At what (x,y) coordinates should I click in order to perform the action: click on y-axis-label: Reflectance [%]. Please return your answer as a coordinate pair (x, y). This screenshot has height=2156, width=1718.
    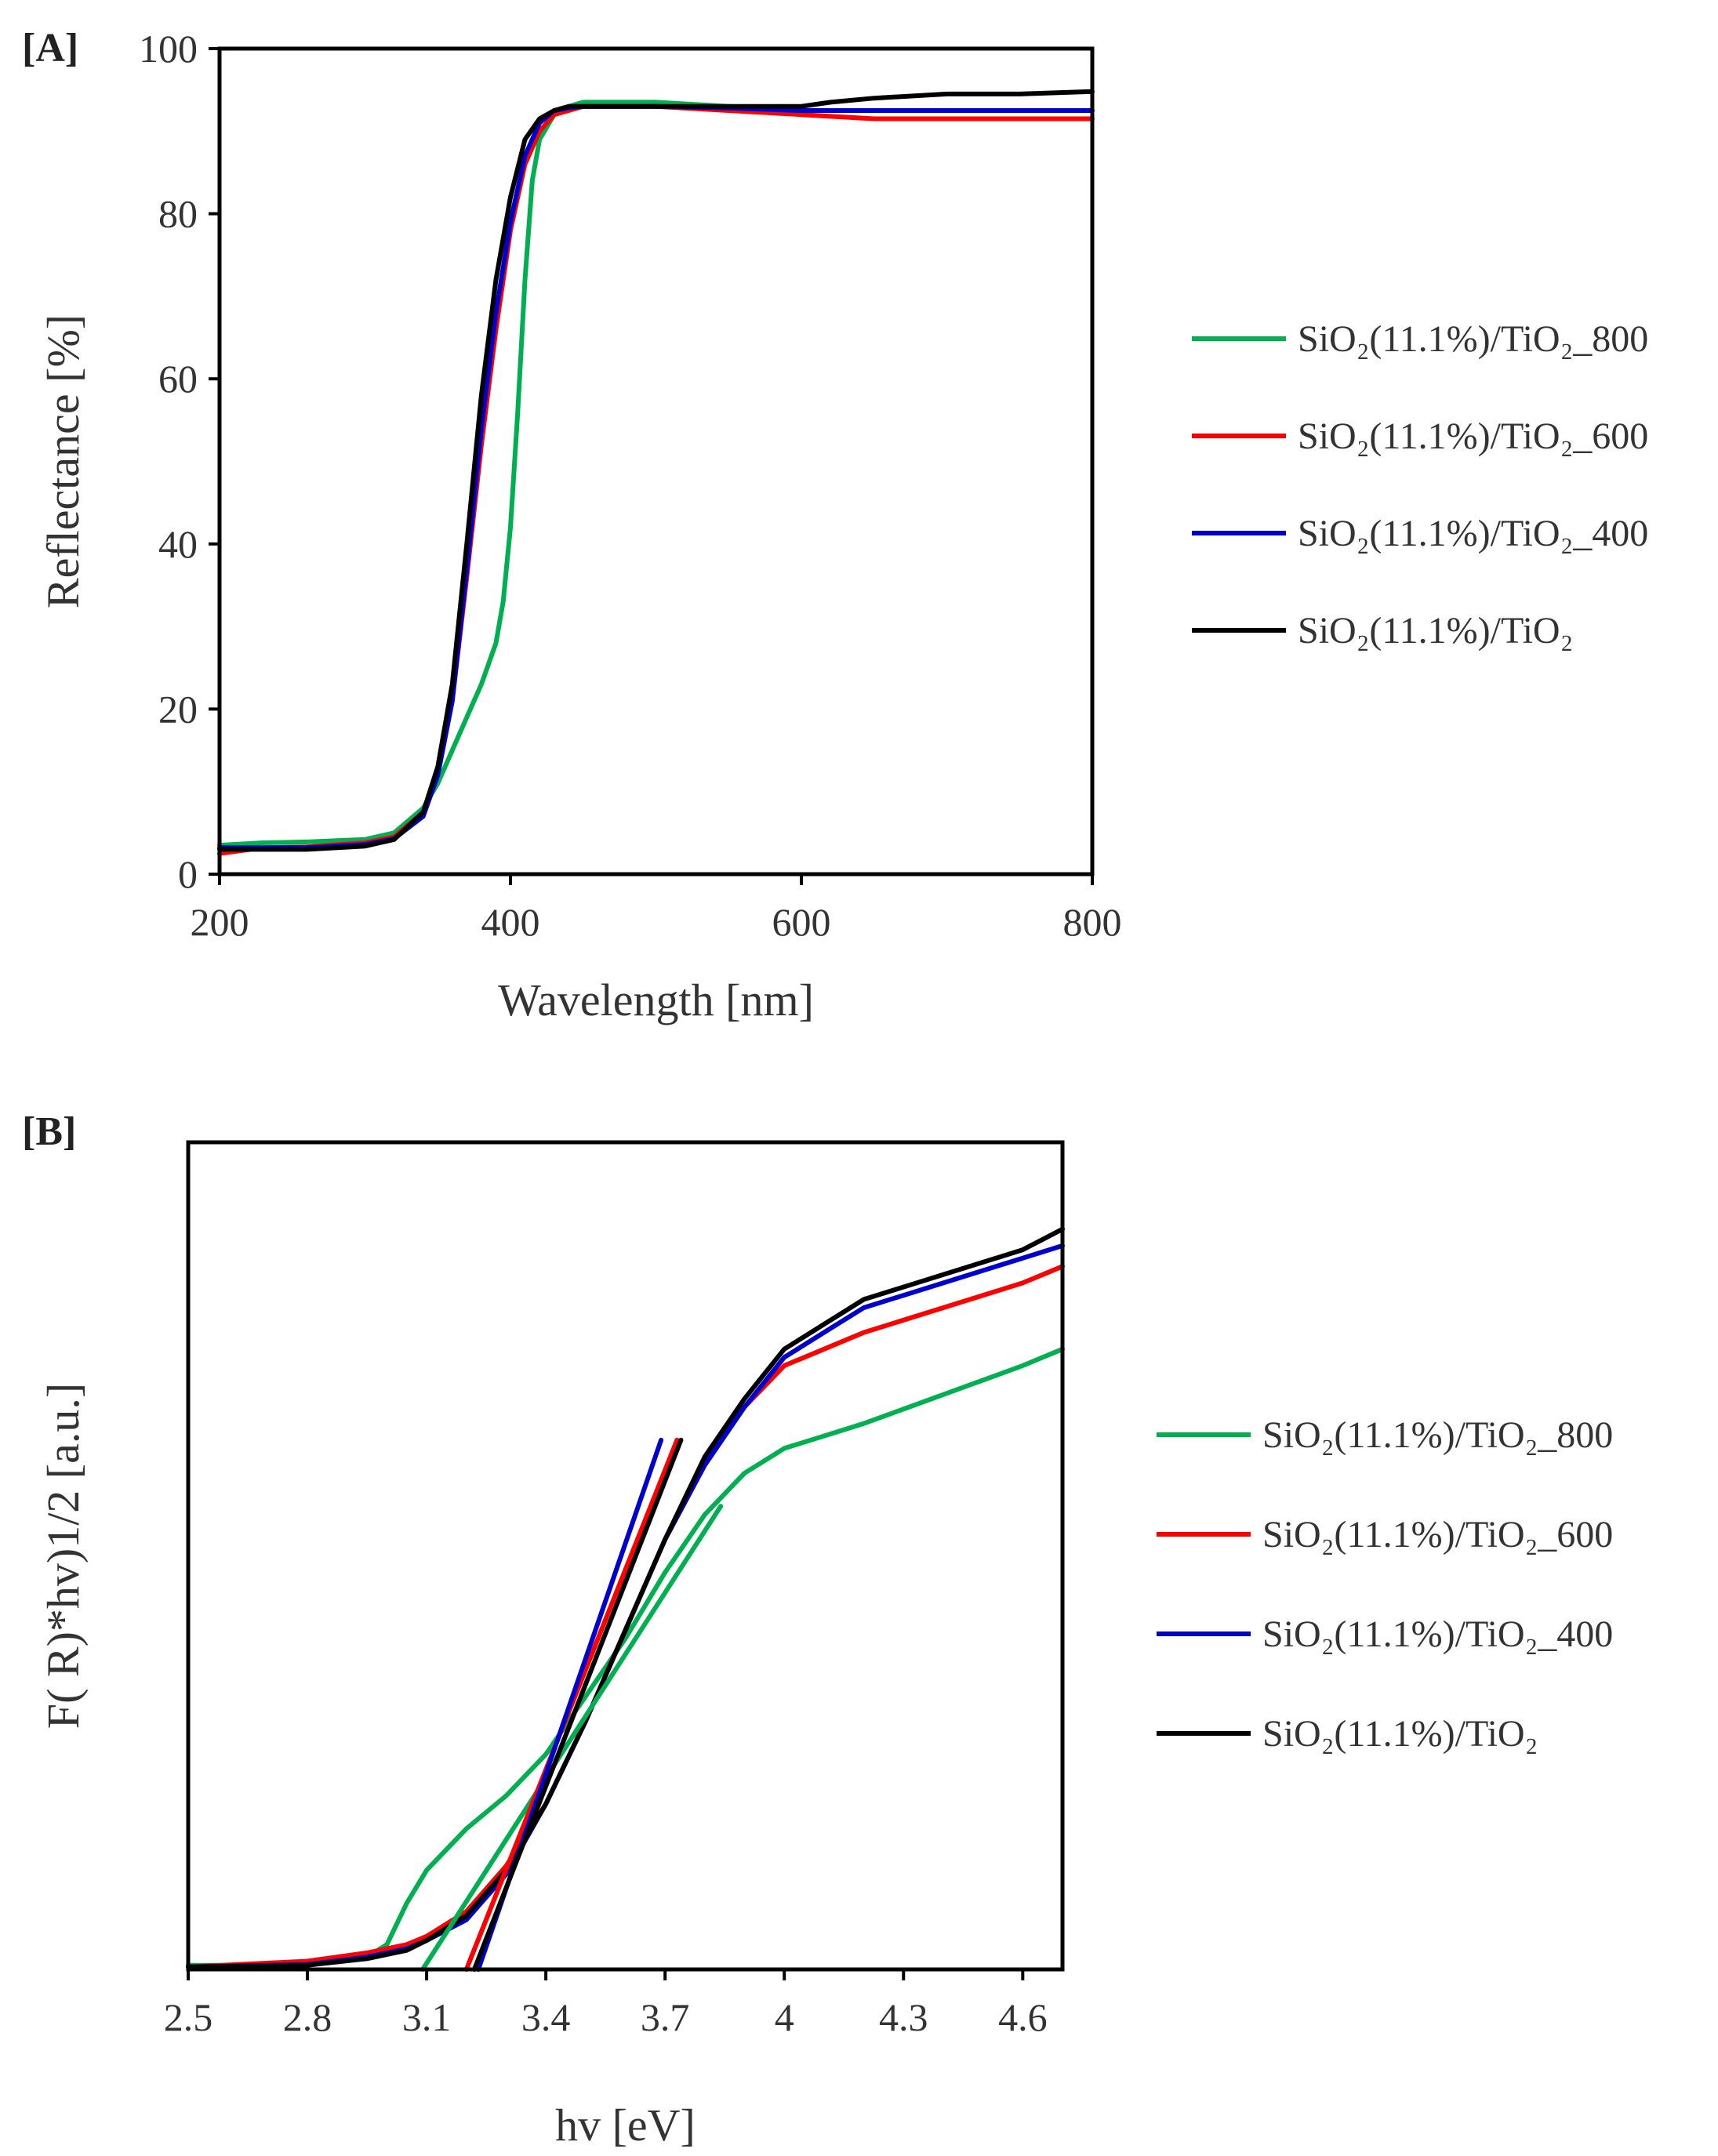
    Looking at the image, I should click on (63, 461).